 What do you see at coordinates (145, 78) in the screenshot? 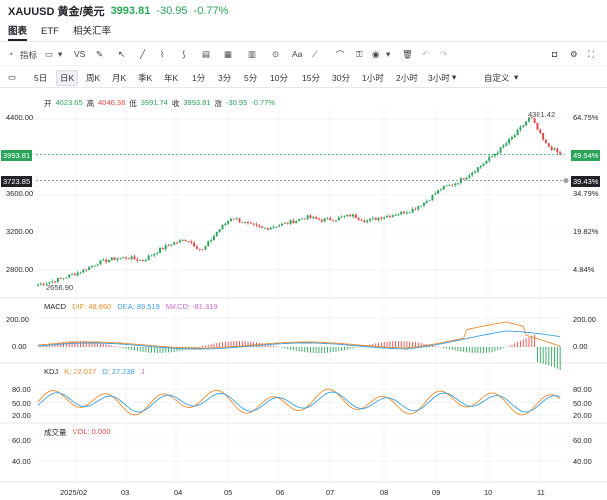
I see `timeframe-quarter: 季K` at bounding box center [145, 78].